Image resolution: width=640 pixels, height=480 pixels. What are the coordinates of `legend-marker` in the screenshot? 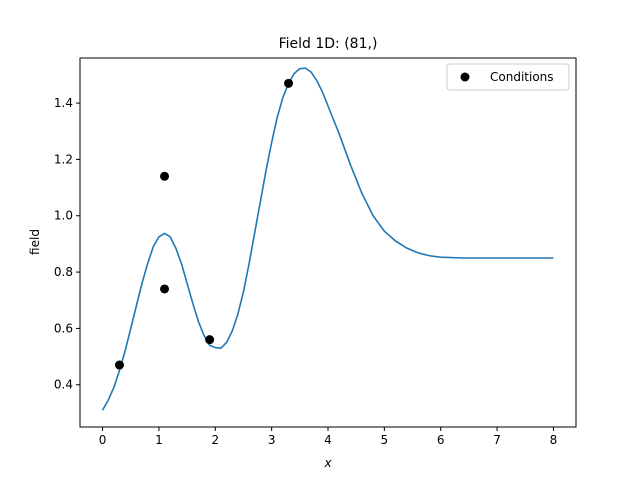 It's located at (465, 77).